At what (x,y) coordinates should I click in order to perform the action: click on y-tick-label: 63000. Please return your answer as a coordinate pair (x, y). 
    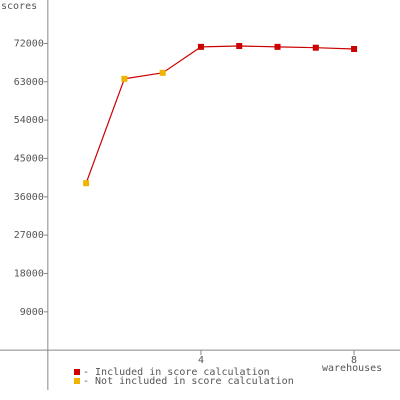
    Looking at the image, I should click on (29, 82).